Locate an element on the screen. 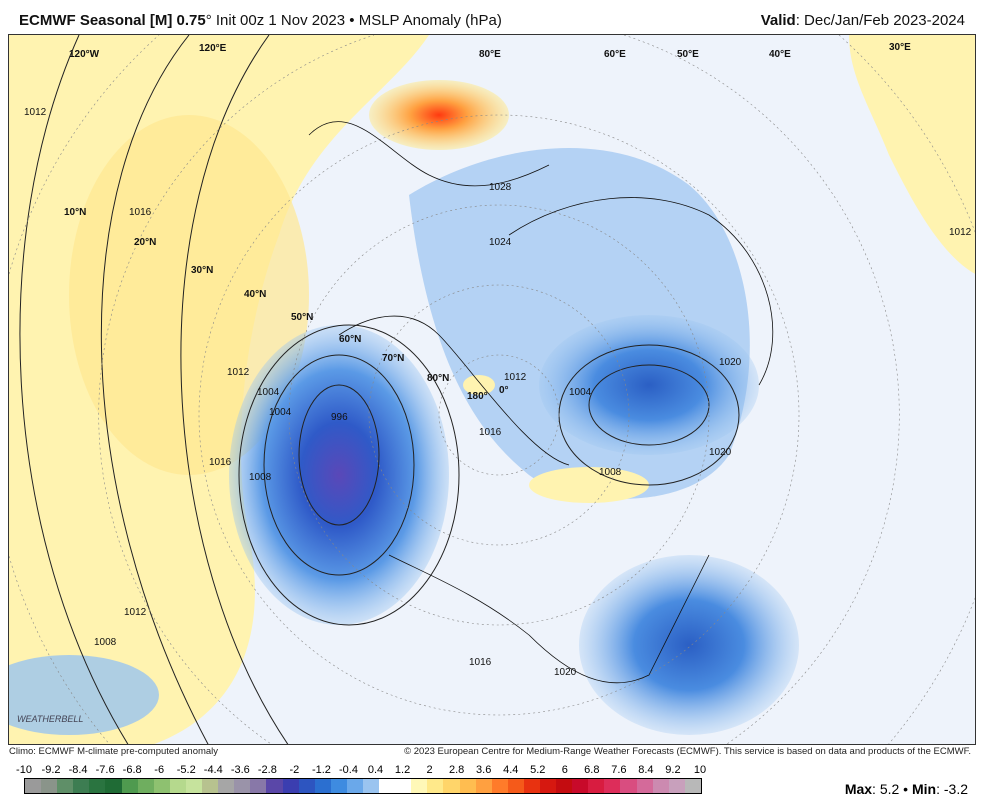 This screenshot has width=984, height=808. isobar-label: 1024 is located at coordinates (500, 242).